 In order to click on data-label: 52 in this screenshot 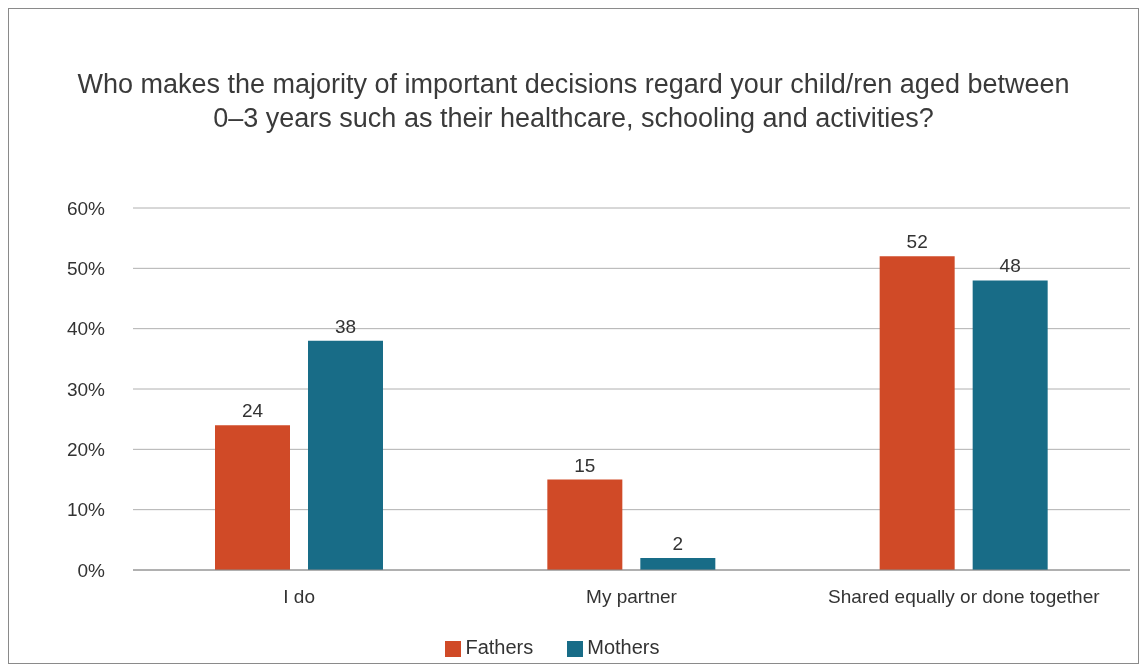, I will do `click(917, 242)`.